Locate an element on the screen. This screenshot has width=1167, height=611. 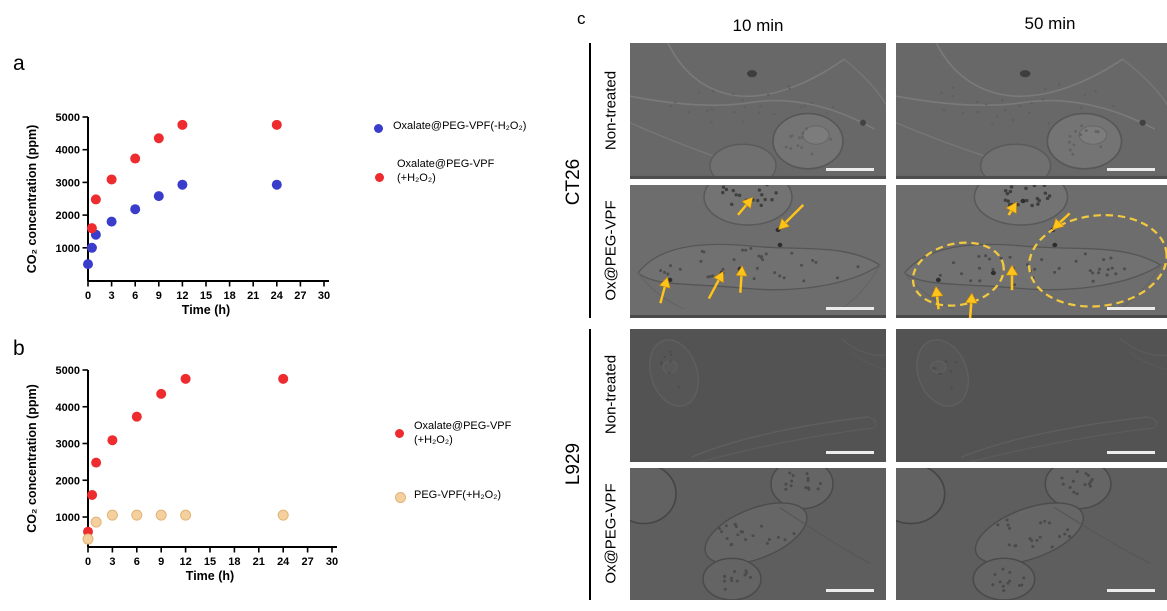
micrograph-ct26-nontreated-50min is located at coordinates (1031, 111).